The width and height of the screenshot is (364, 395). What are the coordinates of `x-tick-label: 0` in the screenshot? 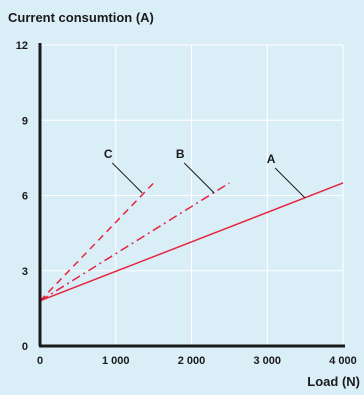 It's located at (40, 361).